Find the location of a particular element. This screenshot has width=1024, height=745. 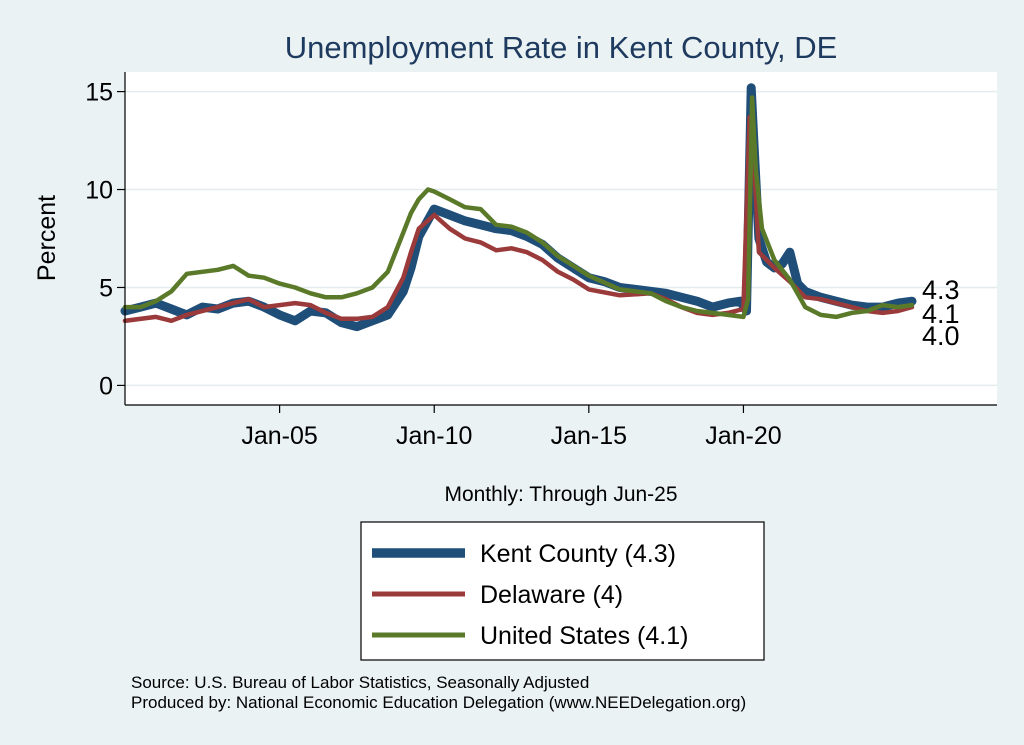

y-axis-title: Percent is located at coordinates (47, 238).